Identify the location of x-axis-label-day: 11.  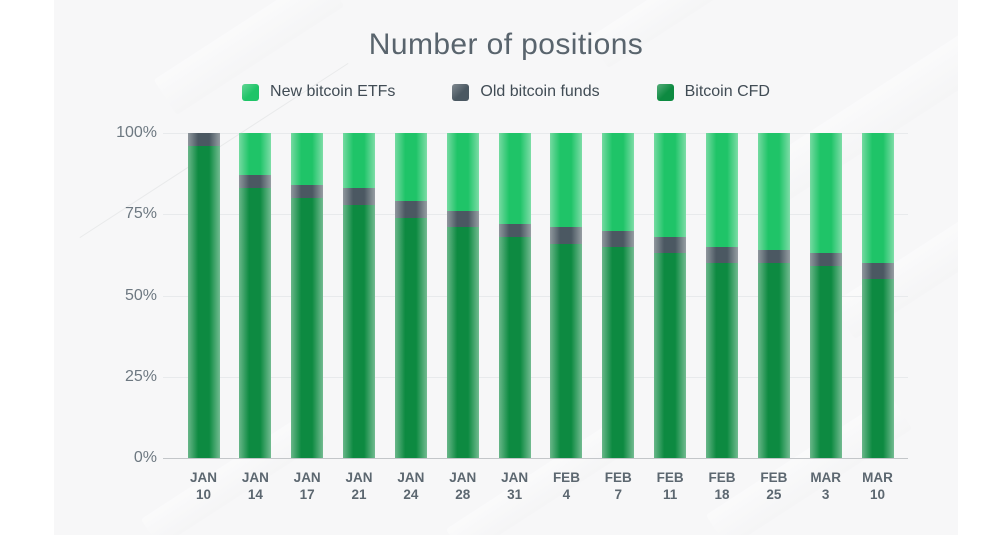
(670, 494).